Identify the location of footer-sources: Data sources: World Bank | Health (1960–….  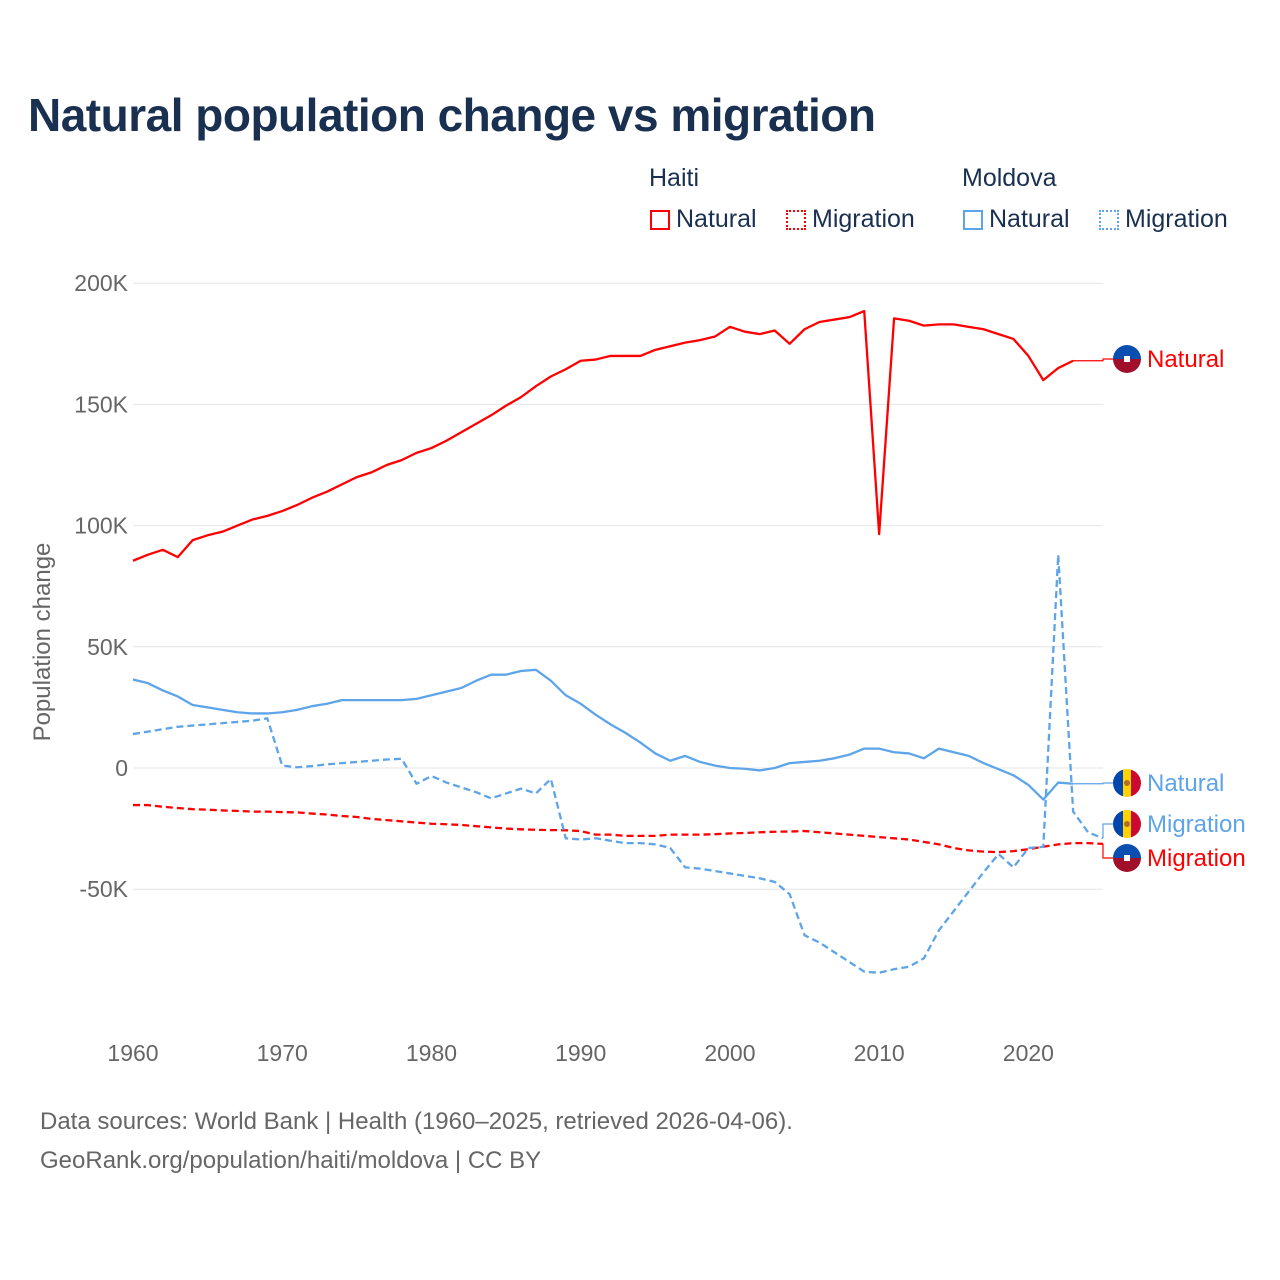
(416, 1121).